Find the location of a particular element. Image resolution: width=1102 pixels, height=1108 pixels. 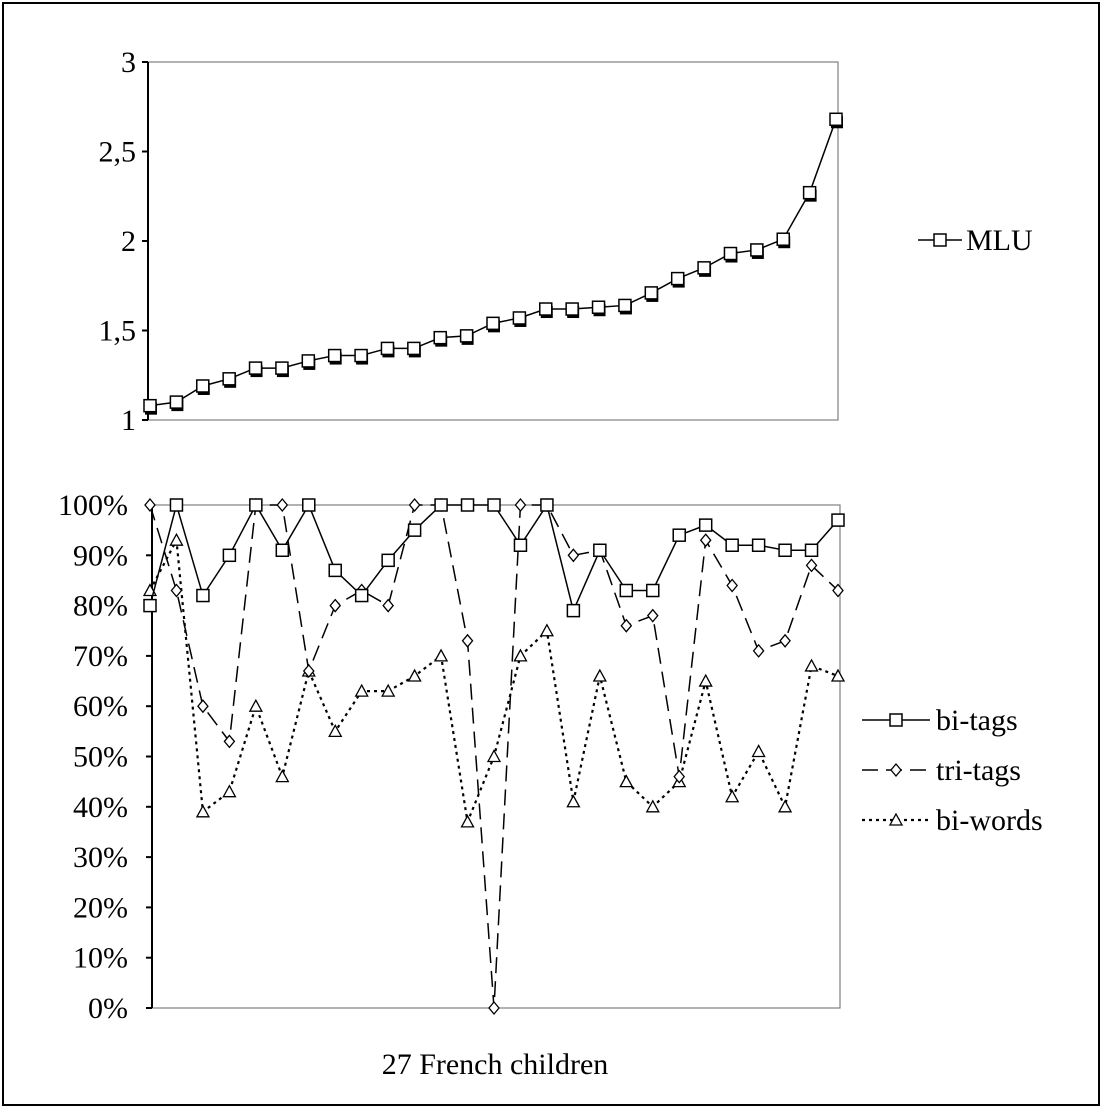

bi-words-legend-label: bi-words is located at coordinates (989, 820).